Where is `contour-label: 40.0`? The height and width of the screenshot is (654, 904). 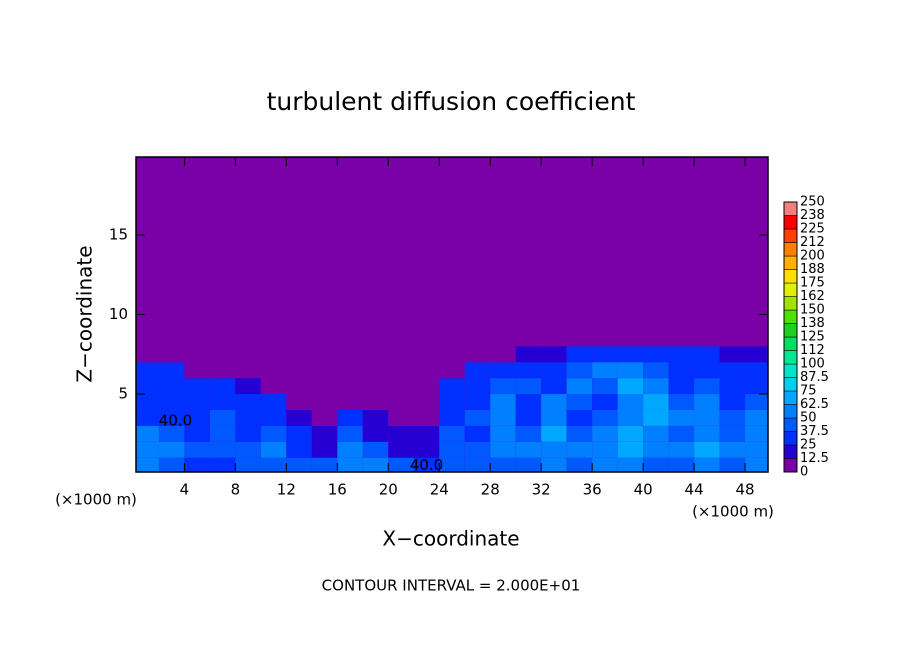
contour-label: 40.0 is located at coordinates (175, 421).